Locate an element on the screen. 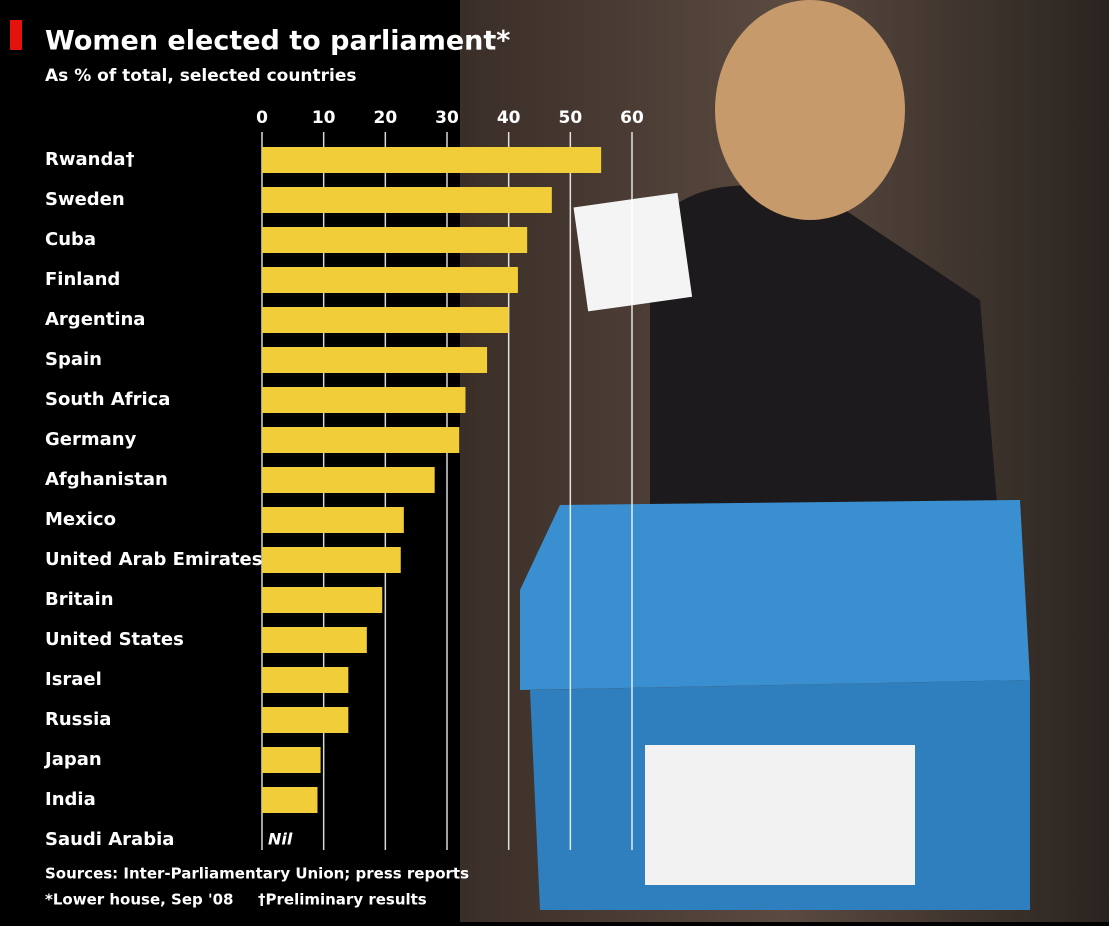 This screenshot has width=1109, height=926. value-label: Nil is located at coordinates (280, 839).